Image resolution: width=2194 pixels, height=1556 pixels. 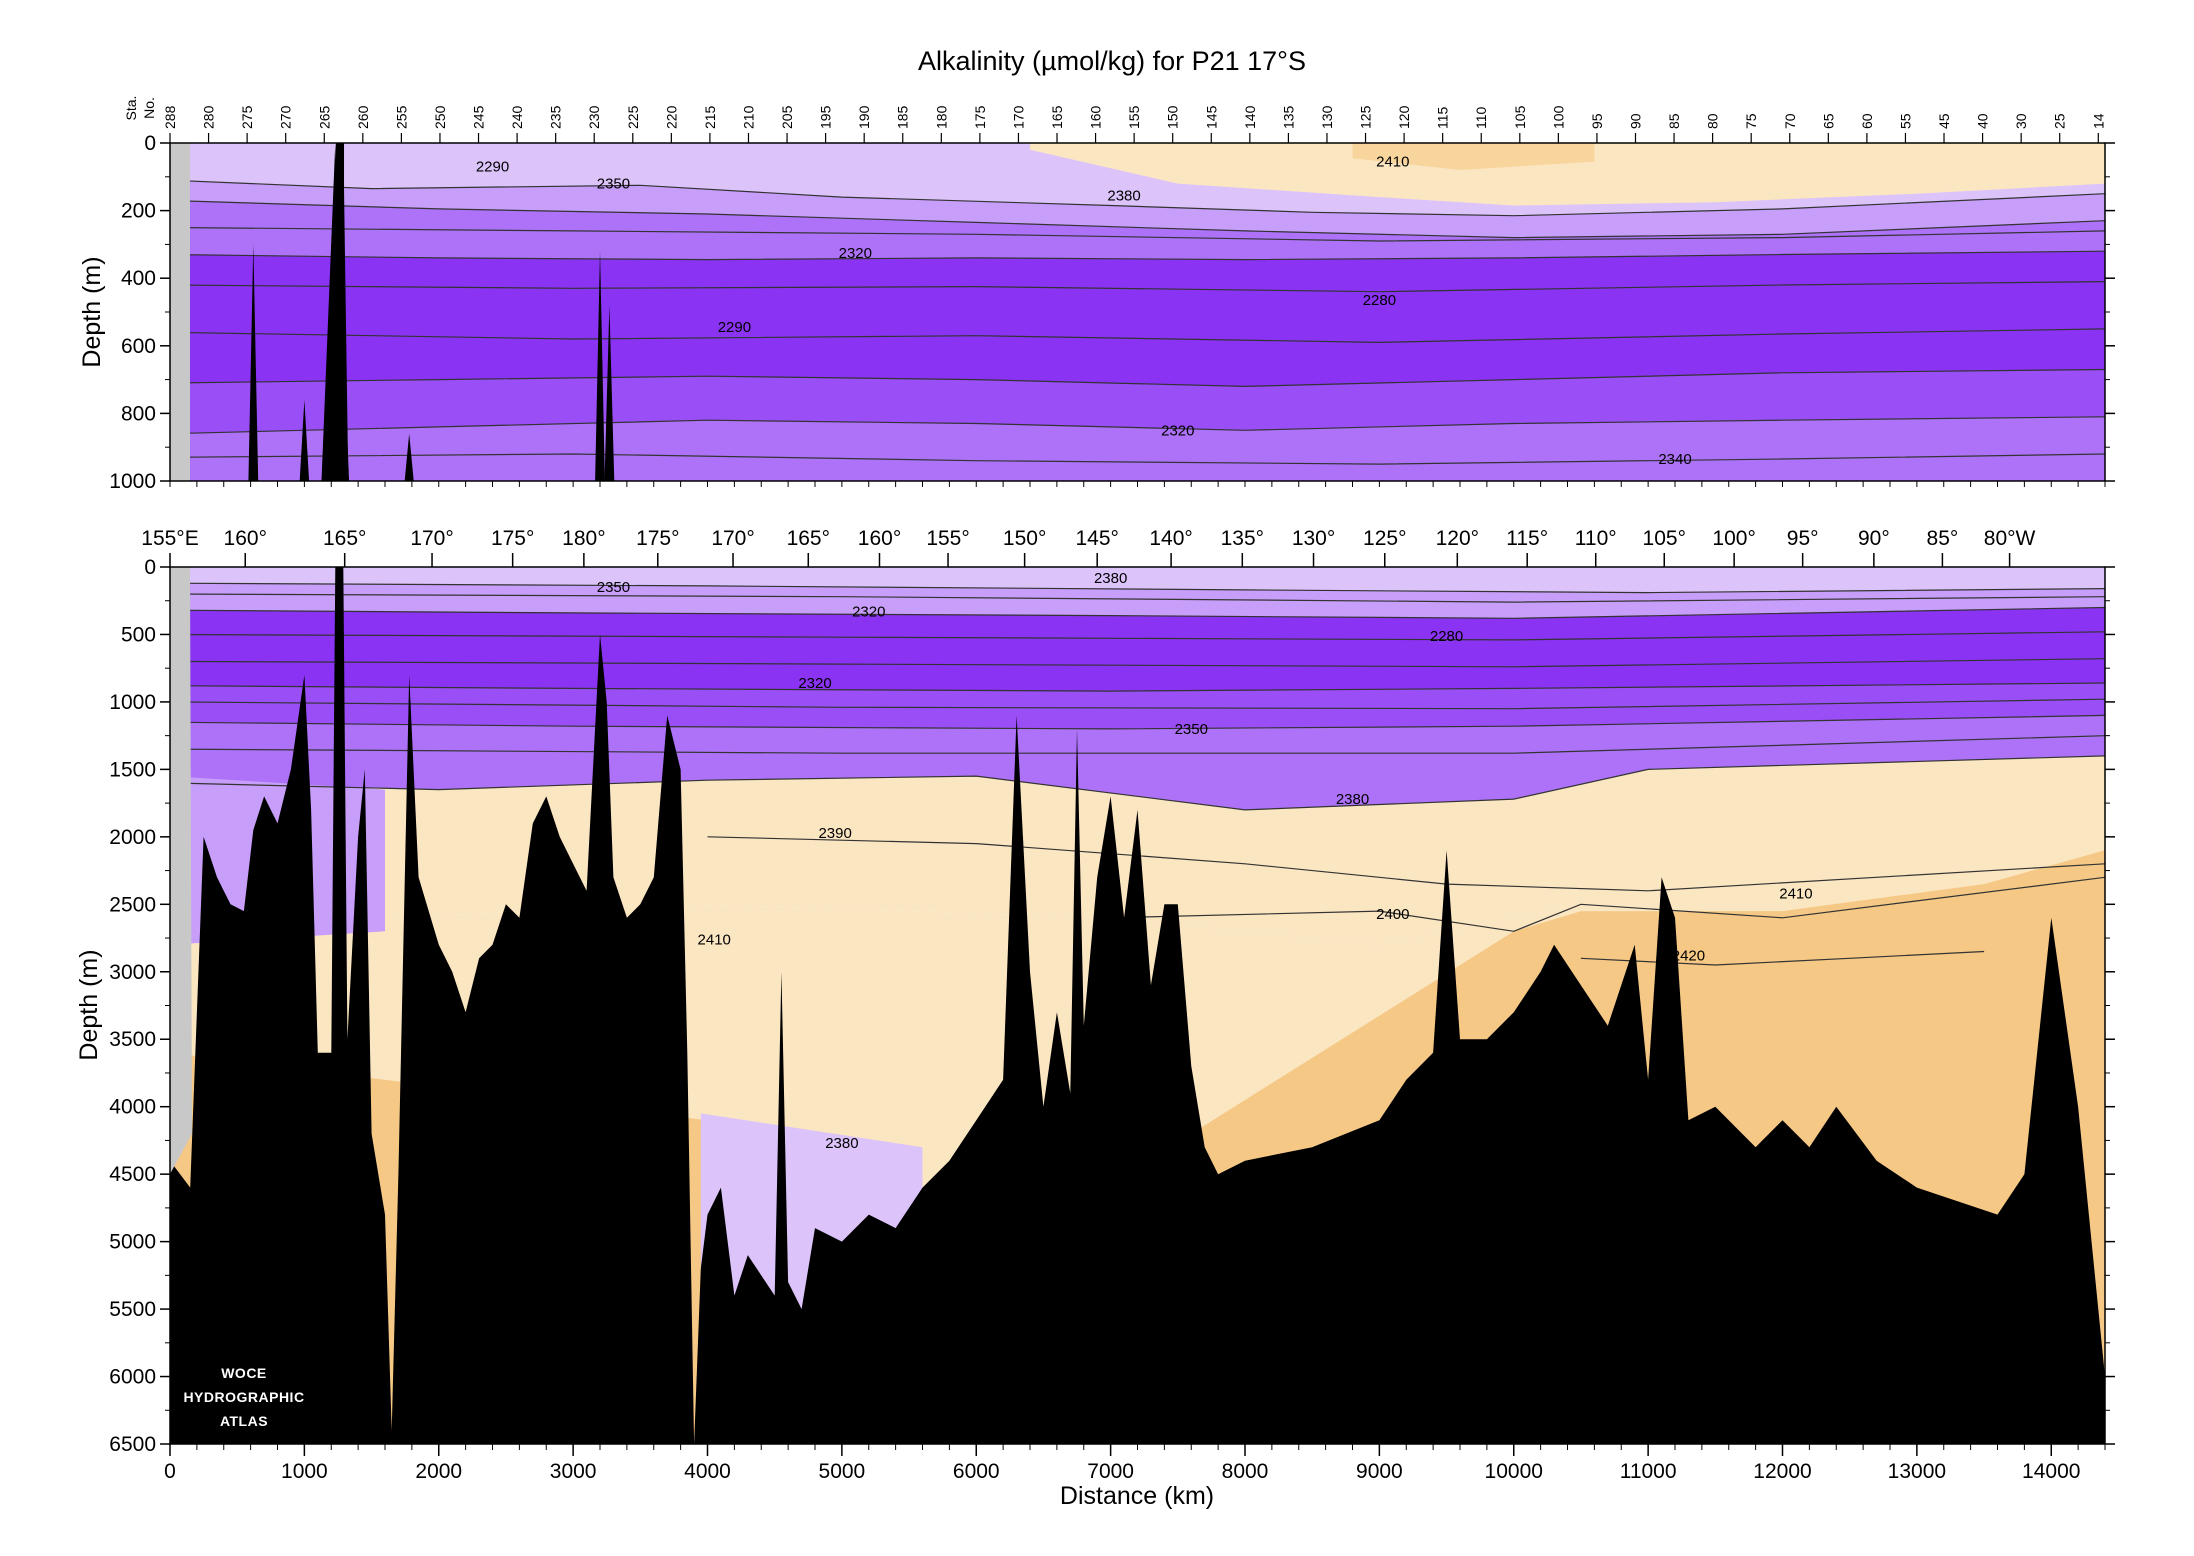 What do you see at coordinates (657, 538) in the screenshot?
I see `longitude-label: 175°` at bounding box center [657, 538].